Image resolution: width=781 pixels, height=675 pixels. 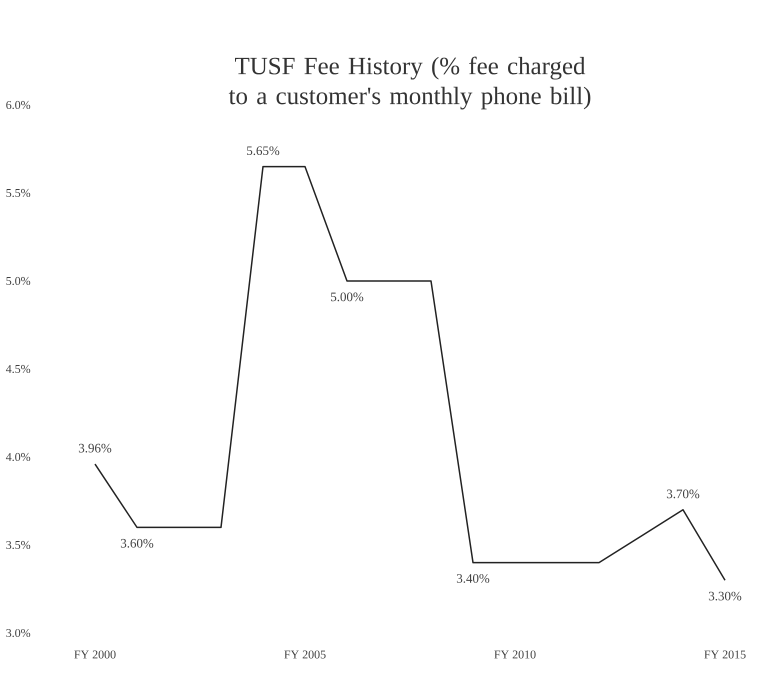 What do you see at coordinates (18, 457) in the screenshot?
I see `y-tick-label: 4.0%` at bounding box center [18, 457].